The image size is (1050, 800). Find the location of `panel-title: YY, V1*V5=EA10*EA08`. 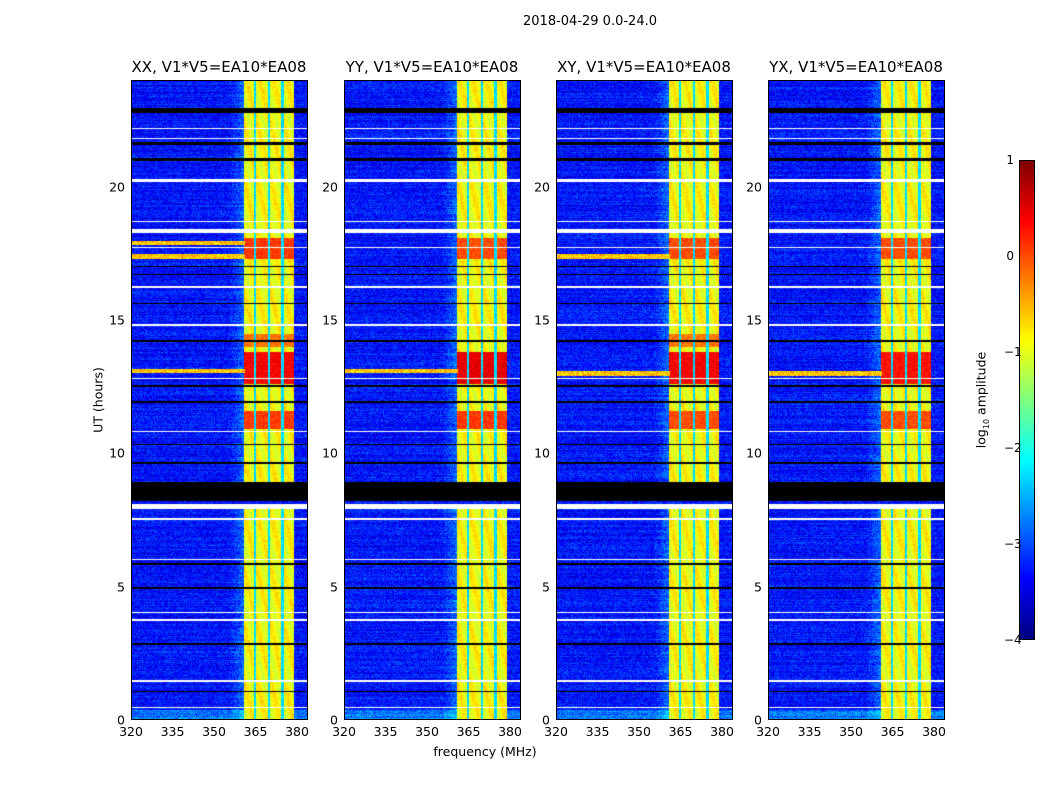

panel-title: YY, V1*V5=EA10*EA08 is located at coordinates (432, 67).